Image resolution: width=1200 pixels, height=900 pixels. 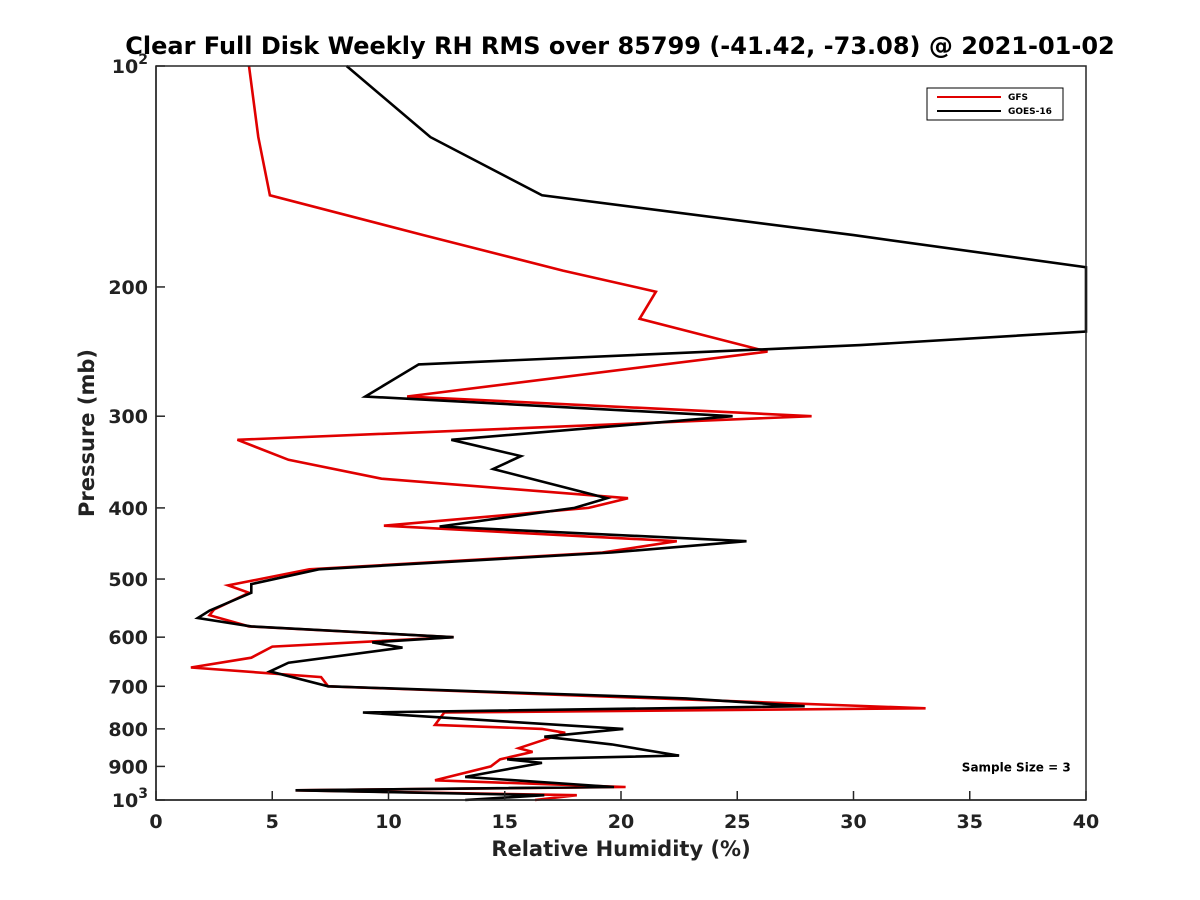 I want to click on y-tick-label: 700, so click(x=128, y=687).